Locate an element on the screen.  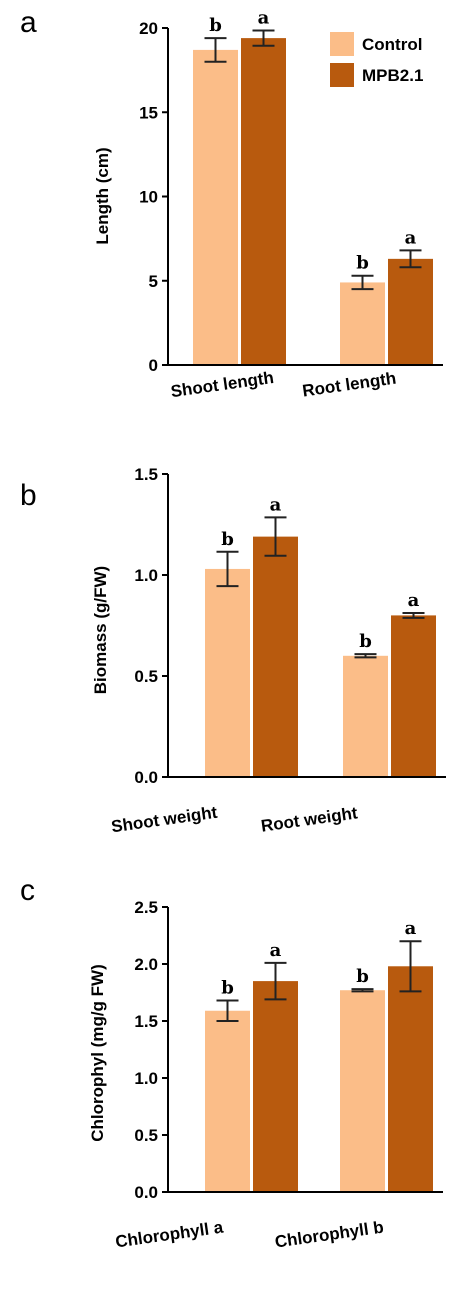
significance-label-a-0-0: b is located at coordinates (215, 25).